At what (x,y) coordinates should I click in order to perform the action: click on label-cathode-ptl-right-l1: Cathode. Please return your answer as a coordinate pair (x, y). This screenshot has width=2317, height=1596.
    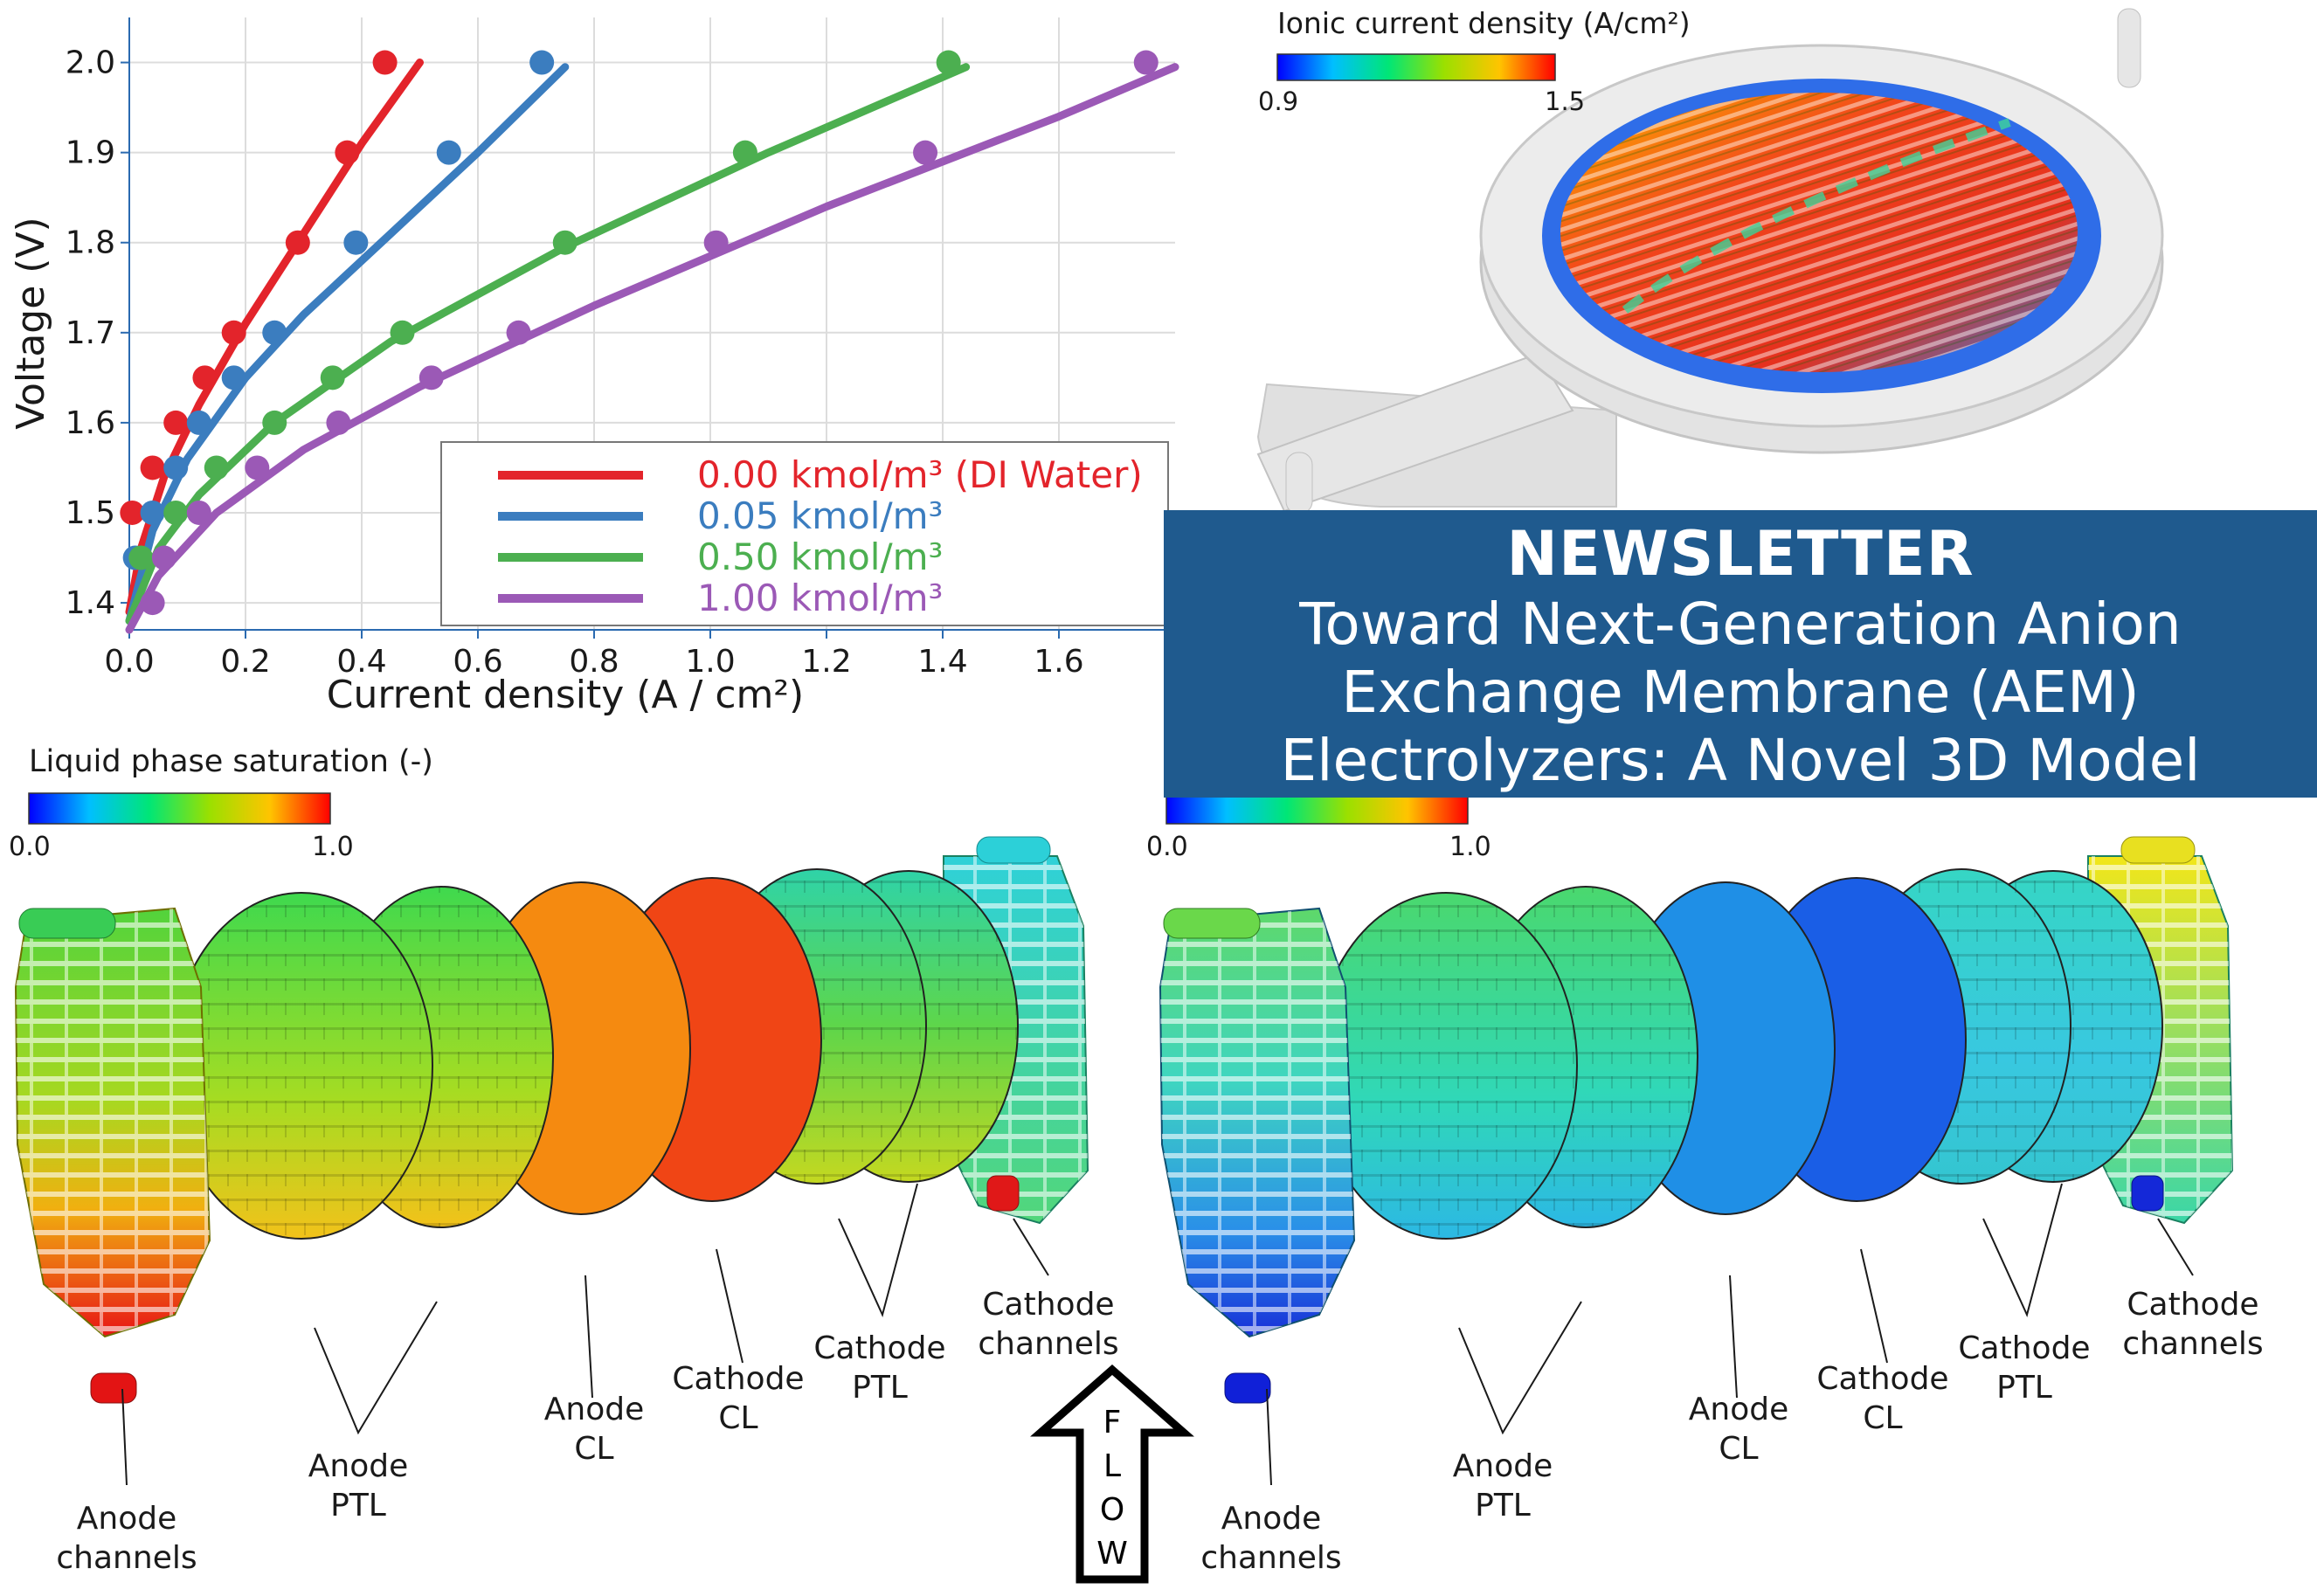
    Looking at the image, I should click on (2024, 1348).